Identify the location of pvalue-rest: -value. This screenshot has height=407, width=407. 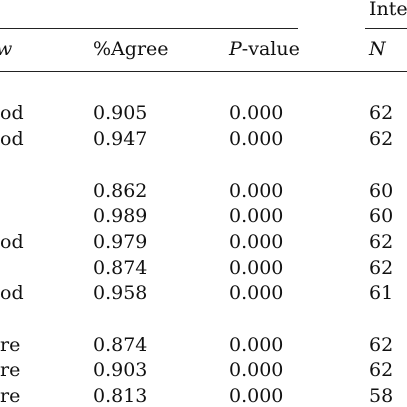
(270, 49).